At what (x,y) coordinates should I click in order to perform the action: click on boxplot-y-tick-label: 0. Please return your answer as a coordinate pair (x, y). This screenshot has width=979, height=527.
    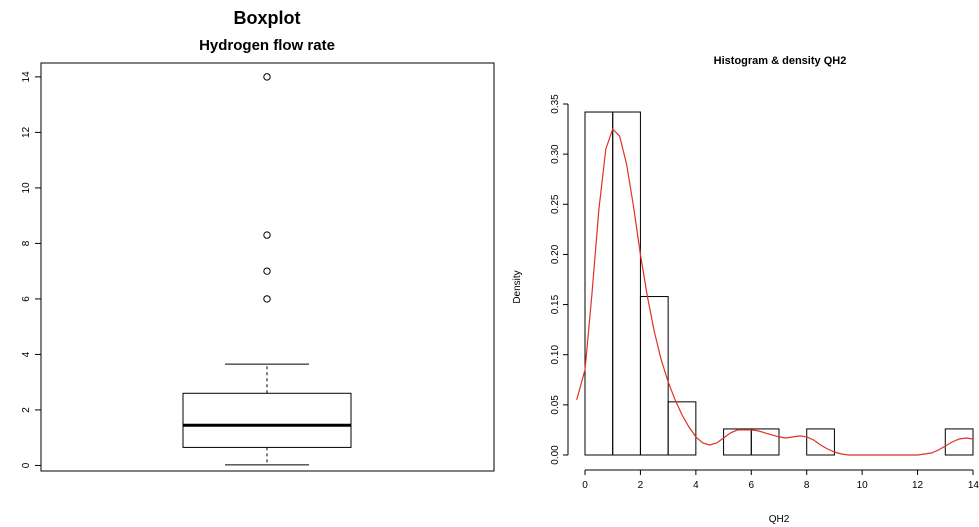
    Looking at the image, I should click on (26, 465).